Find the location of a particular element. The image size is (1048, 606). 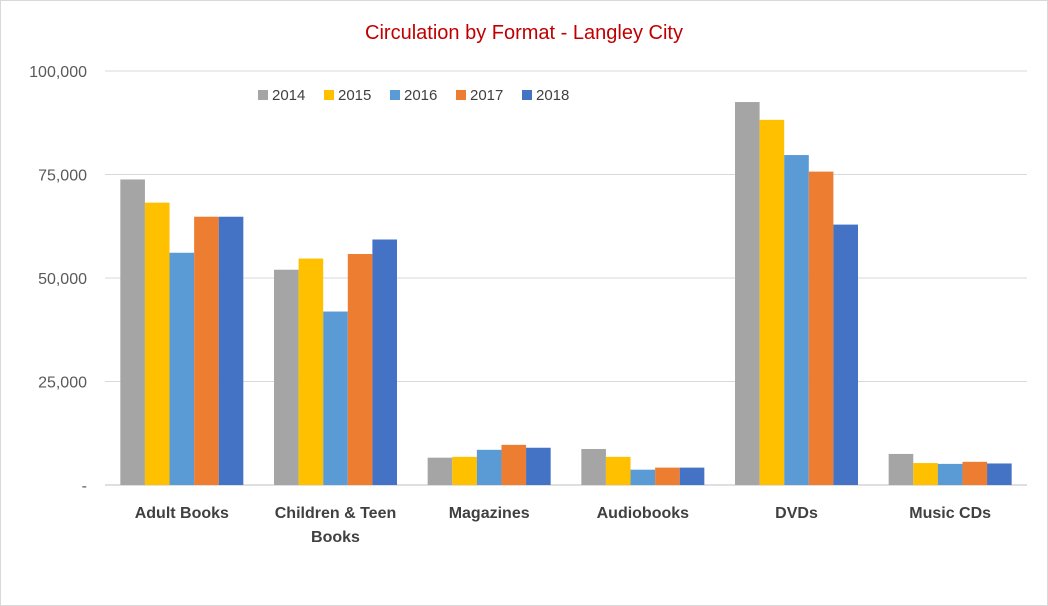

legend-item: 2015 is located at coordinates (347, 95).